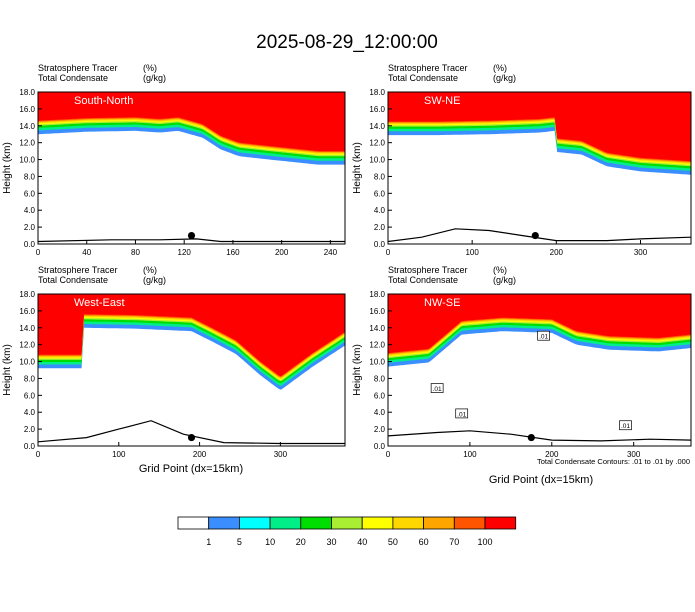 Image resolution: width=695 pixels, height=612 pixels. What do you see at coordinates (641, 252) in the screenshot?
I see `x-tick-label-sw-ne-3: 300` at bounding box center [641, 252].